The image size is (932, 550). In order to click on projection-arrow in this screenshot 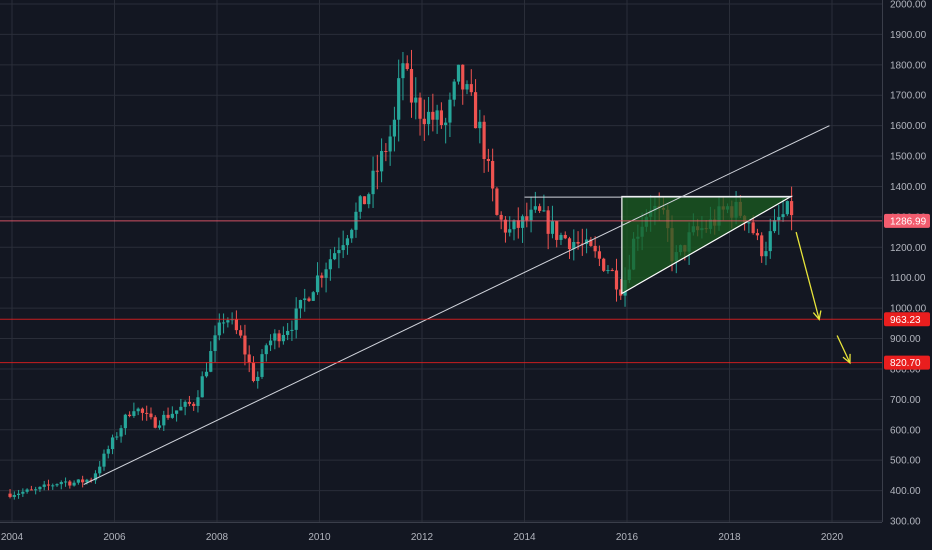, I will do `click(807, 275)`.